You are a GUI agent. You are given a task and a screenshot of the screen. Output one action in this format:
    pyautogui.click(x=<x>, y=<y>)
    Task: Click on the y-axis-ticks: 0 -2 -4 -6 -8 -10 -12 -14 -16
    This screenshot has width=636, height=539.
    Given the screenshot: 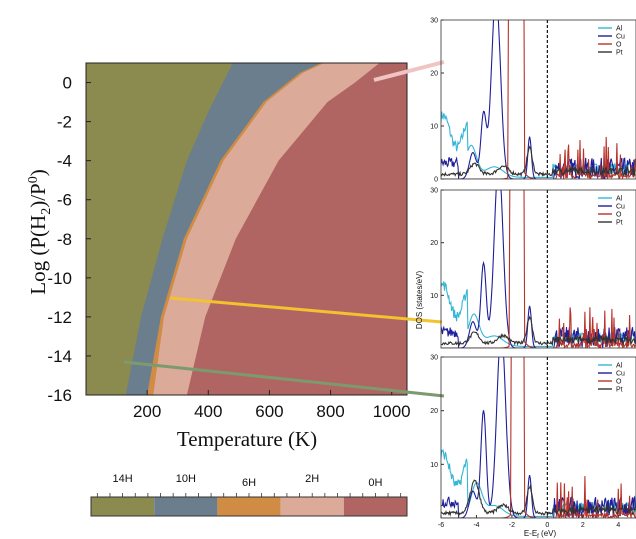 What is the action you would take?
    pyautogui.click(x=69, y=239)
    